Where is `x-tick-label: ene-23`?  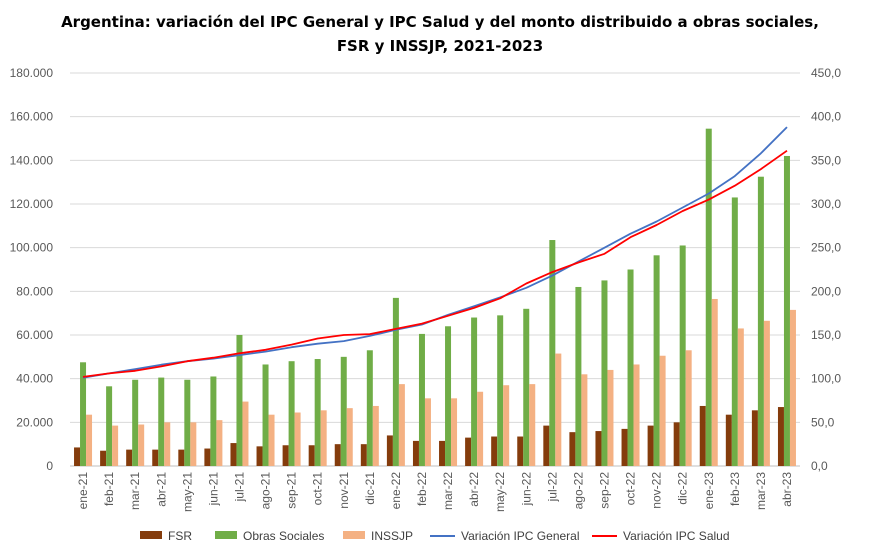
x-tick-label: ene-23 is located at coordinates (709, 491).